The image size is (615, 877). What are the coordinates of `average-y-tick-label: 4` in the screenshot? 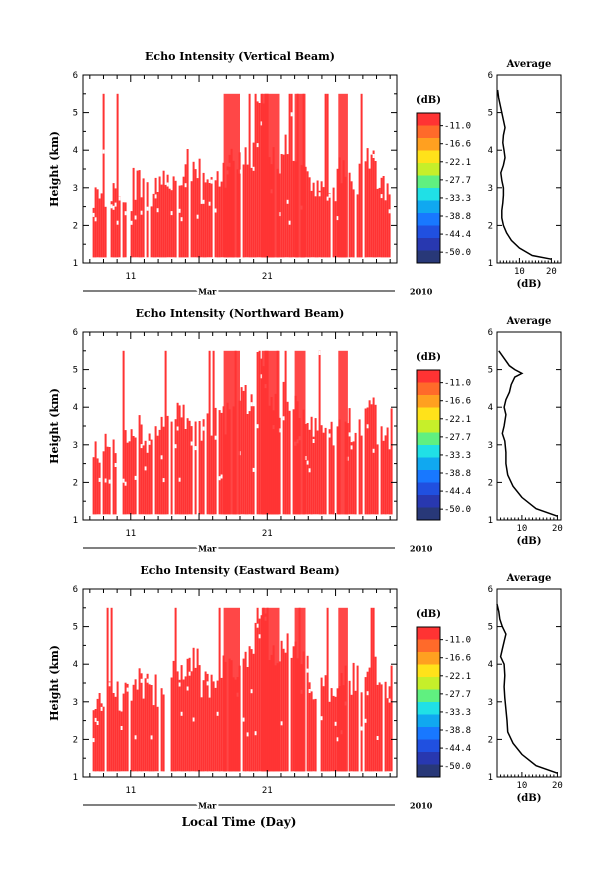 It's located at (490, 408).